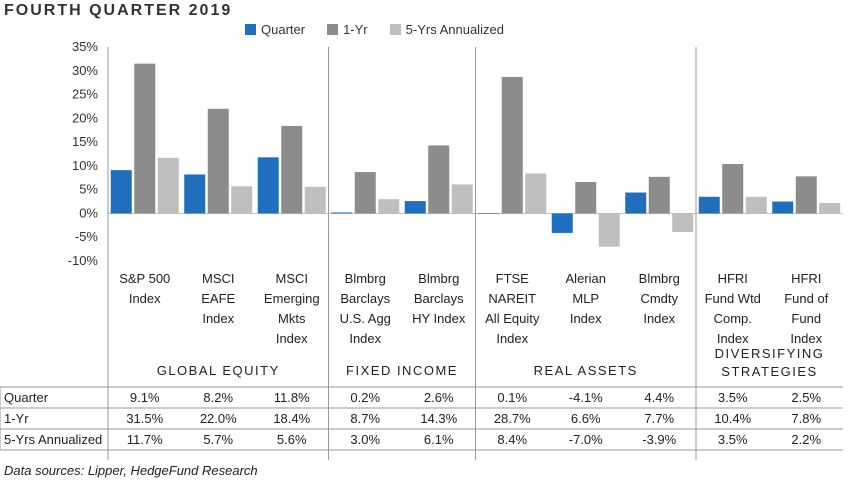  Describe the element at coordinates (218, 397) in the screenshot. I see `table-cell: 8.2%` at that location.